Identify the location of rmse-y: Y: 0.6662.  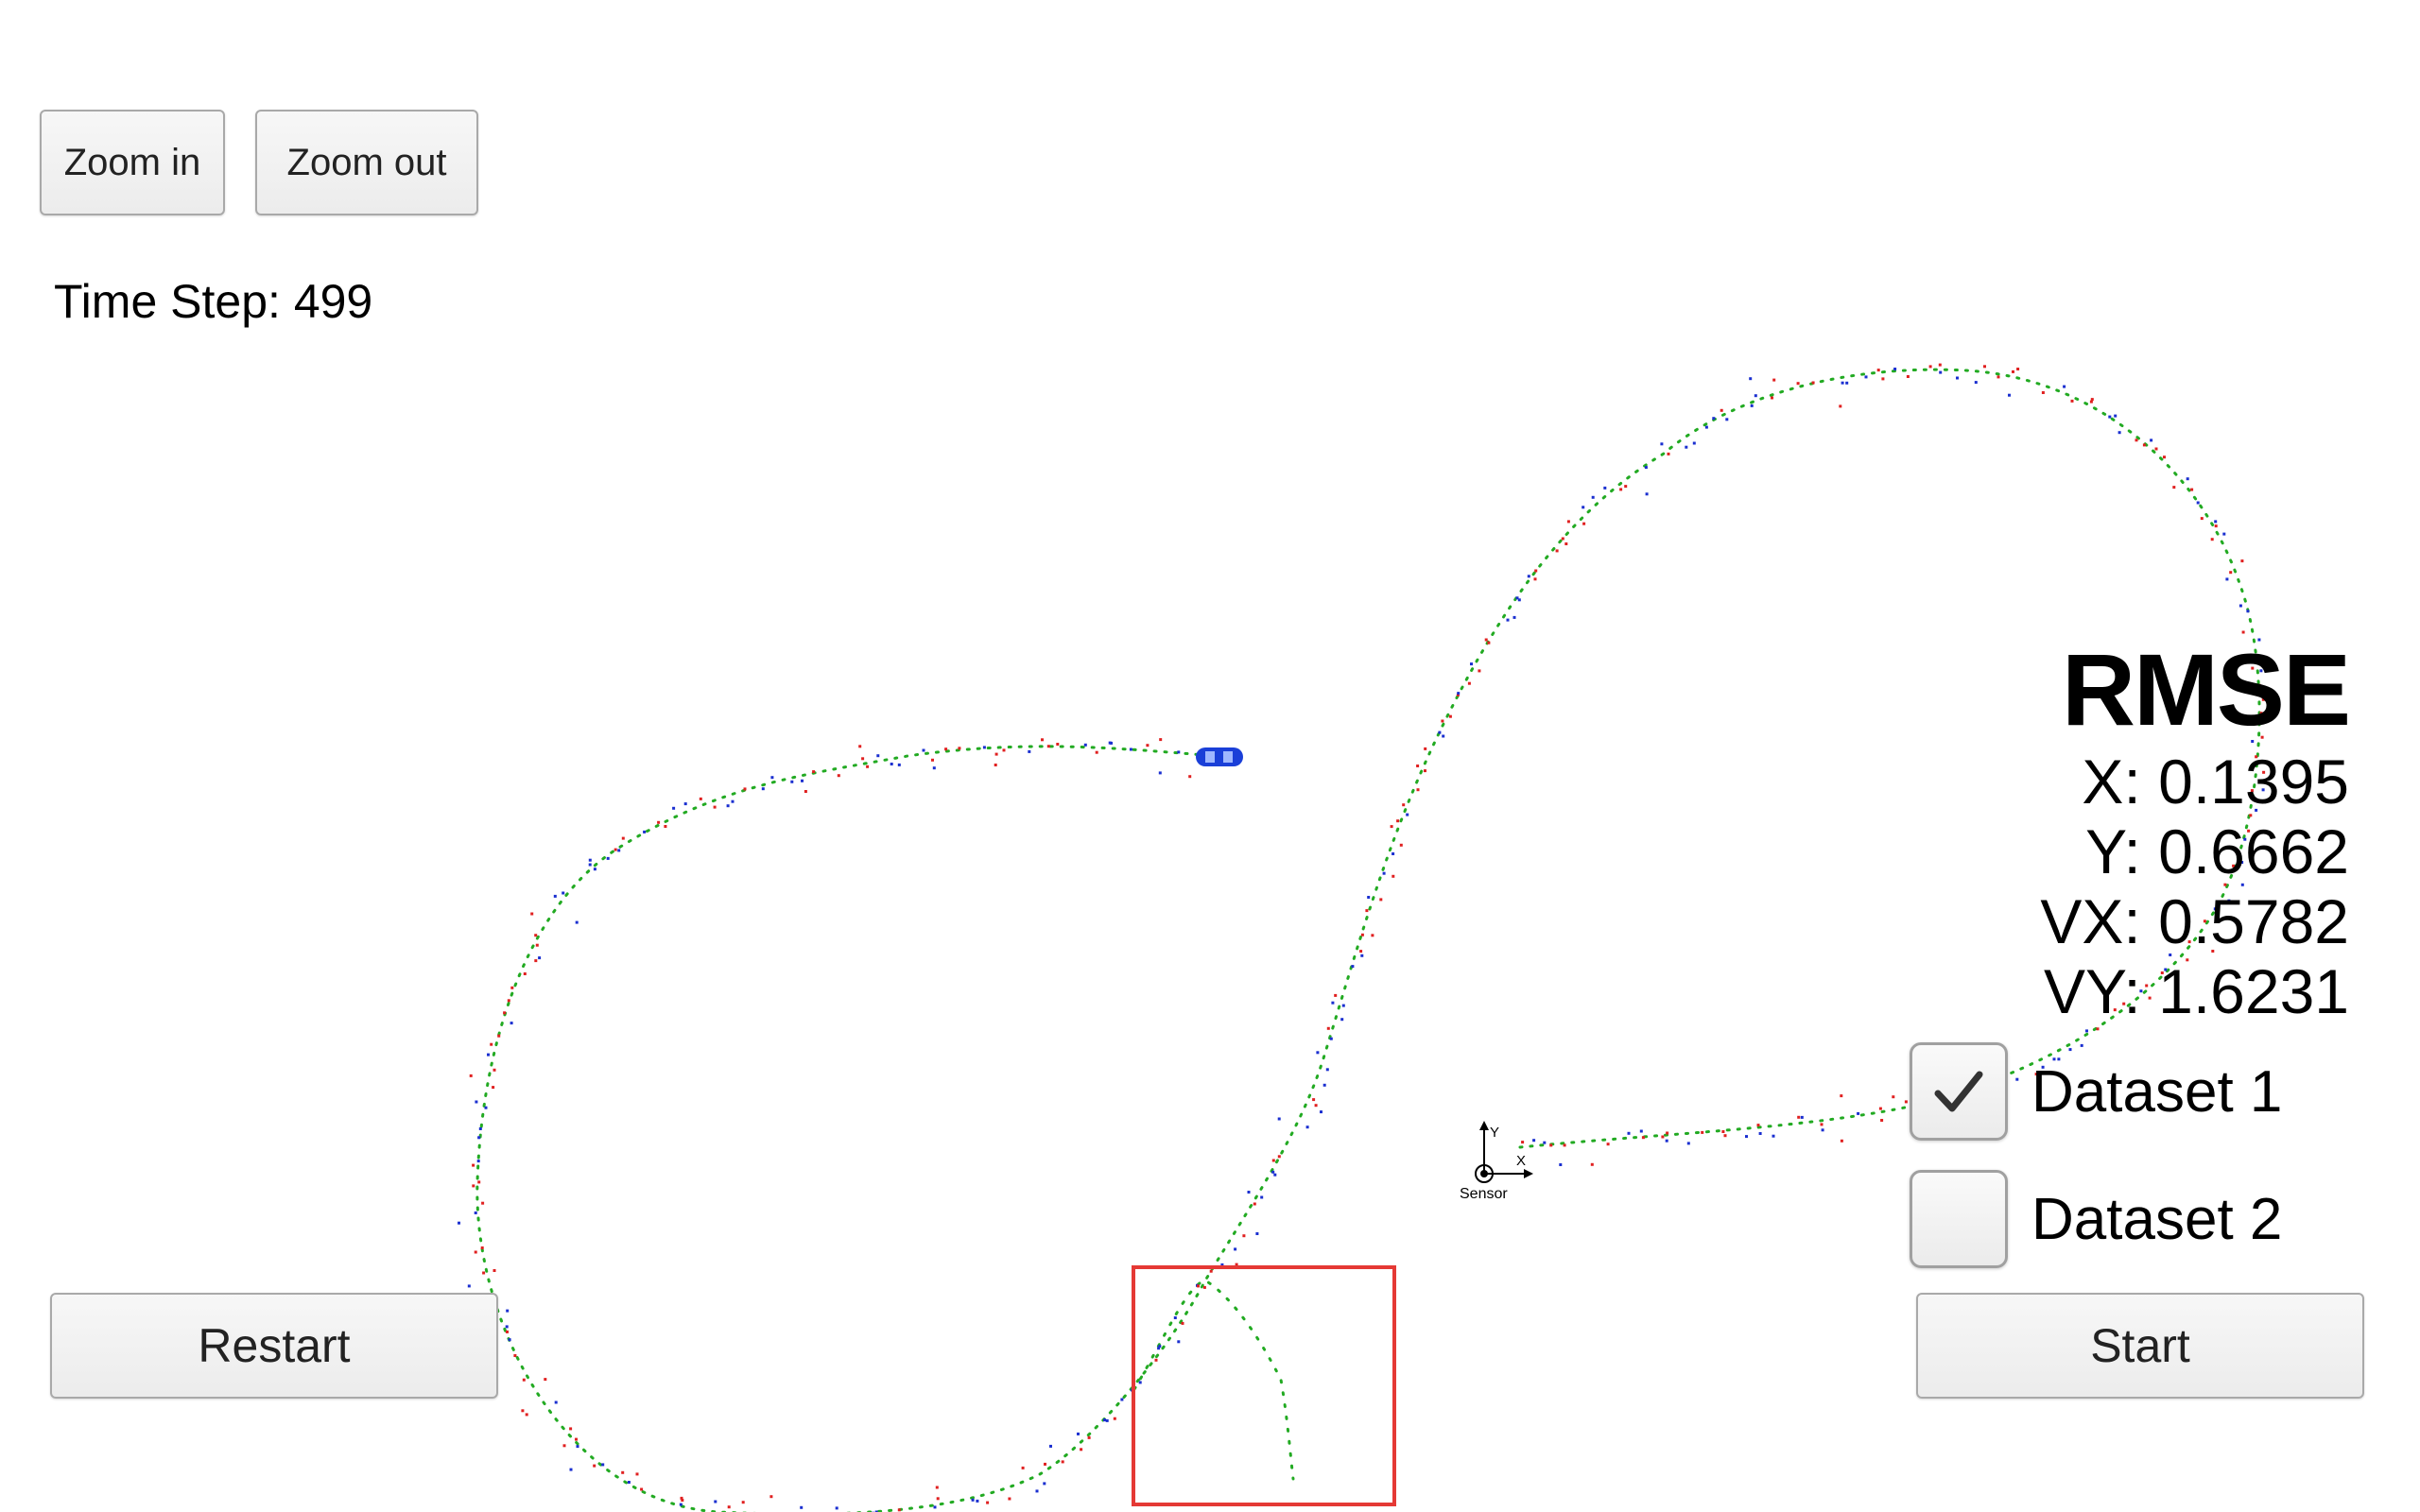
(2217, 851).